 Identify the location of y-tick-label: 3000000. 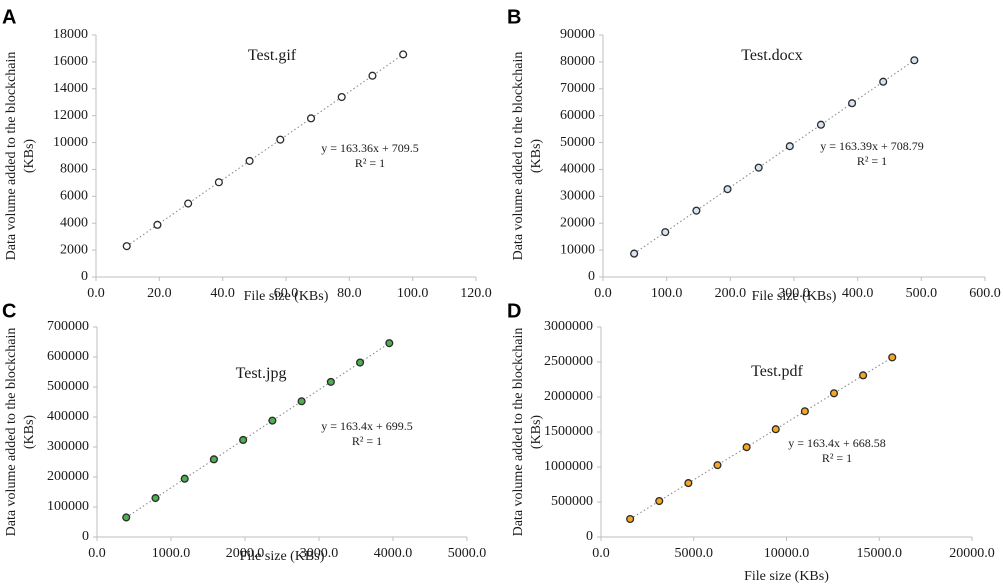
(568, 326).